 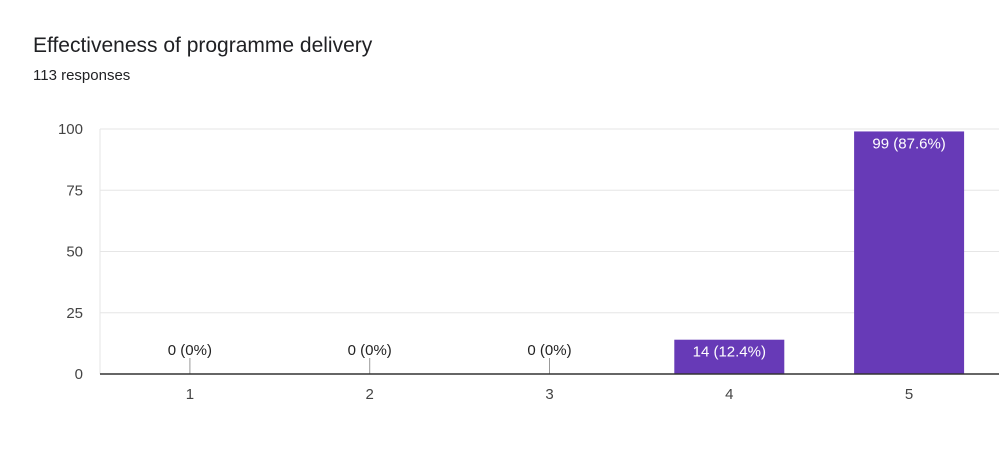 I want to click on y-tick-label-25: 25, so click(x=74, y=313).